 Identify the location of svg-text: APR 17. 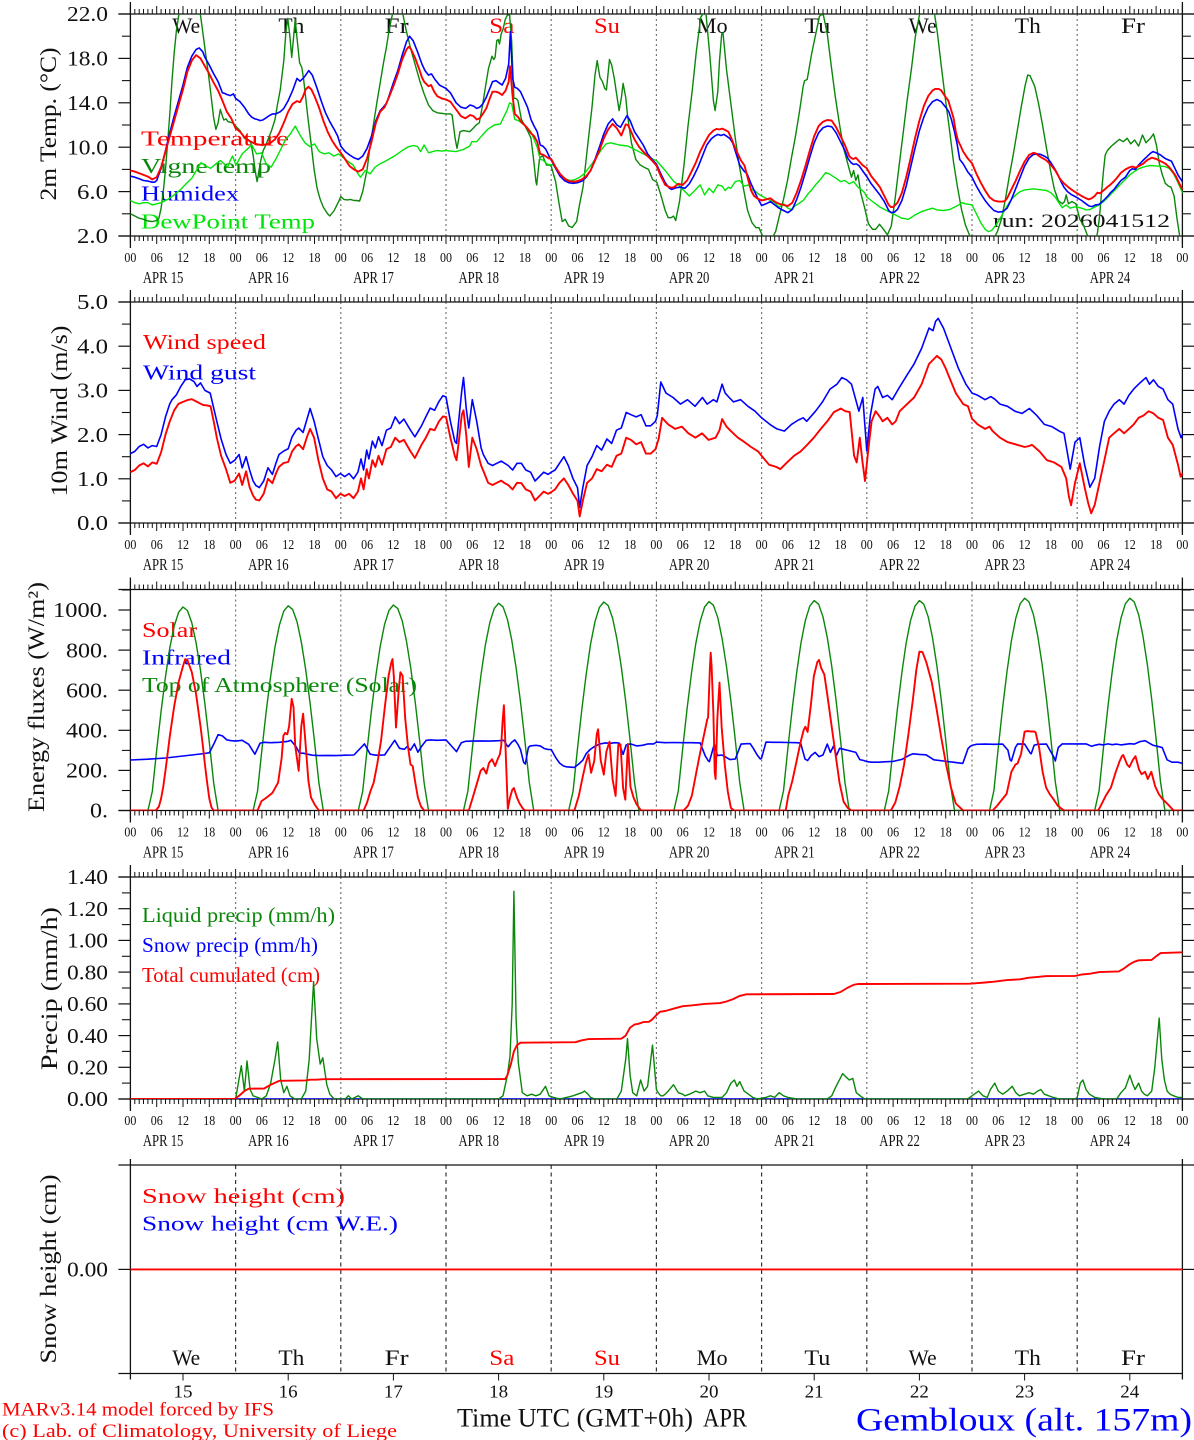
(373, 564).